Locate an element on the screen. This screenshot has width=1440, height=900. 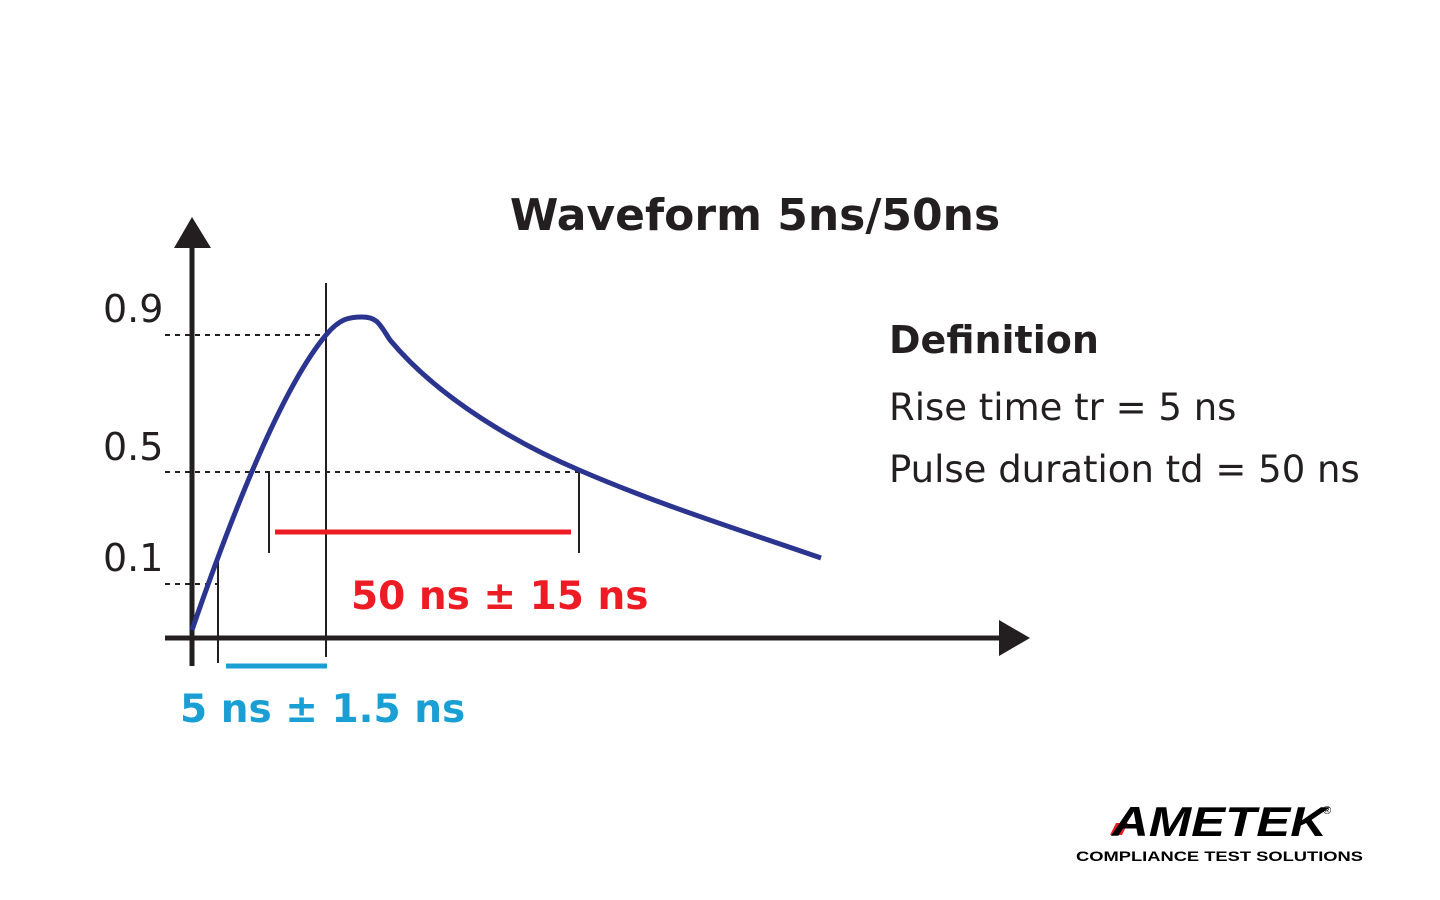
logo-registered: ® is located at coordinates (1327, 811).